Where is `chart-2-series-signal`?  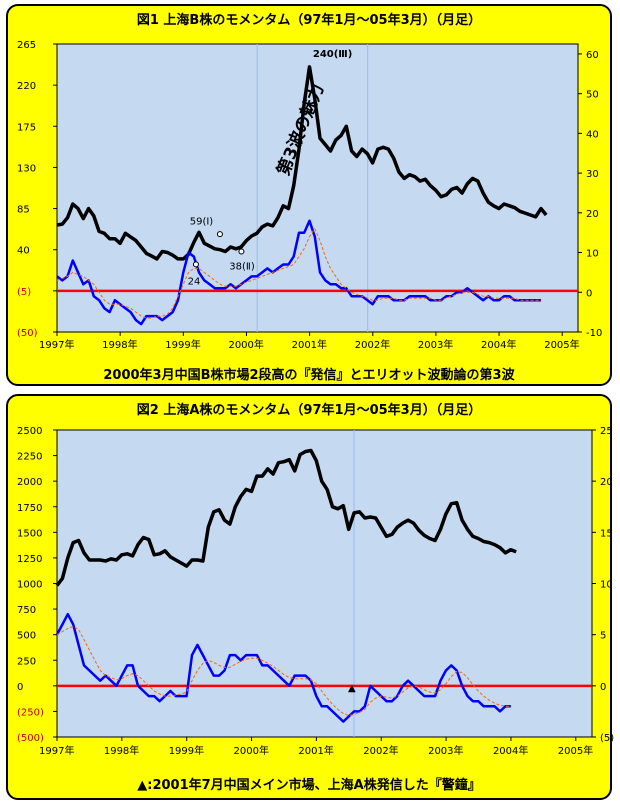 chart-2-series-signal is located at coordinates (283, 671).